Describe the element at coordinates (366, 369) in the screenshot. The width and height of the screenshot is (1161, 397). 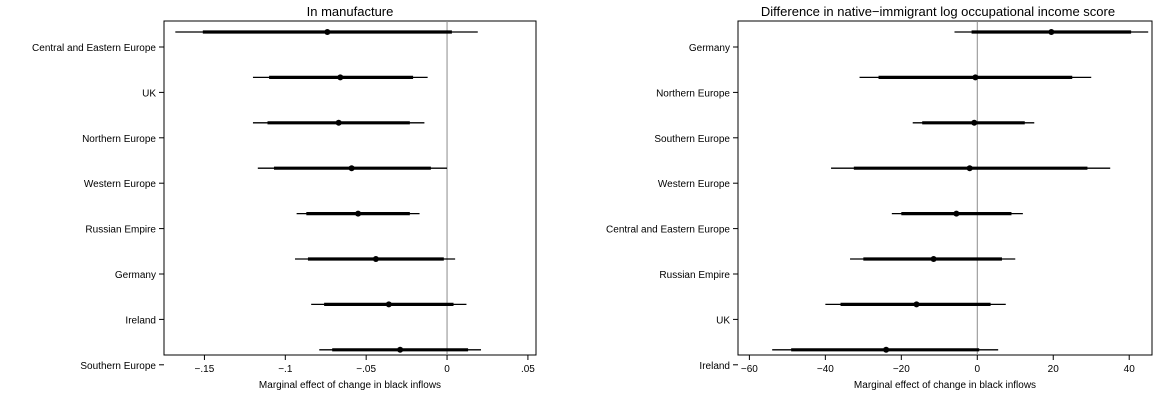
I see `x-tick-label: −.05` at that location.